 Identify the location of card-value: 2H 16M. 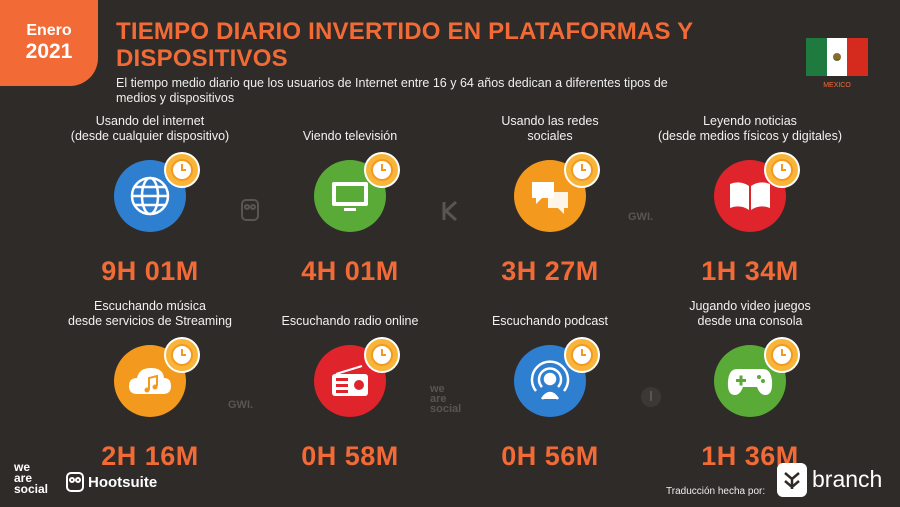
(150, 456).